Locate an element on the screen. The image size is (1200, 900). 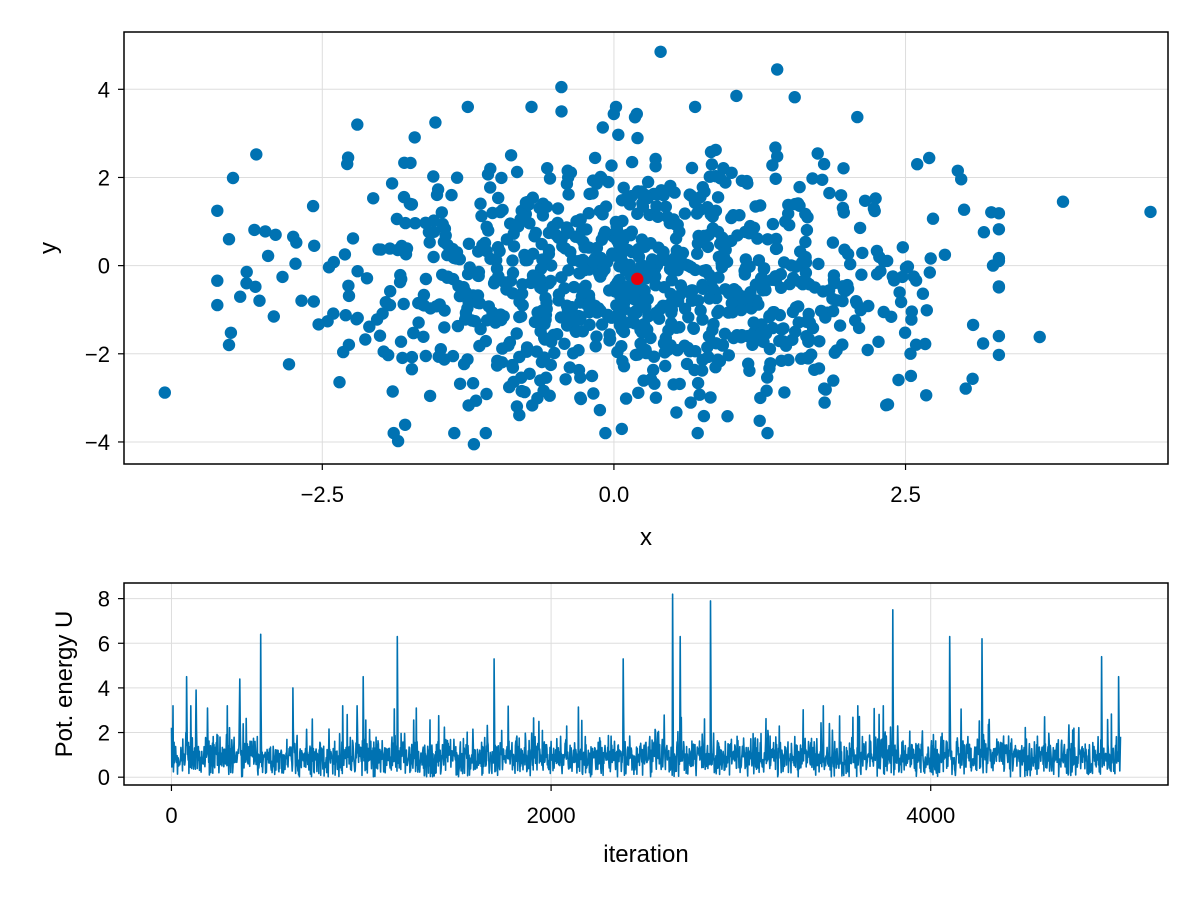
scatter-x-axis-label: x is located at coordinates (646, 537).